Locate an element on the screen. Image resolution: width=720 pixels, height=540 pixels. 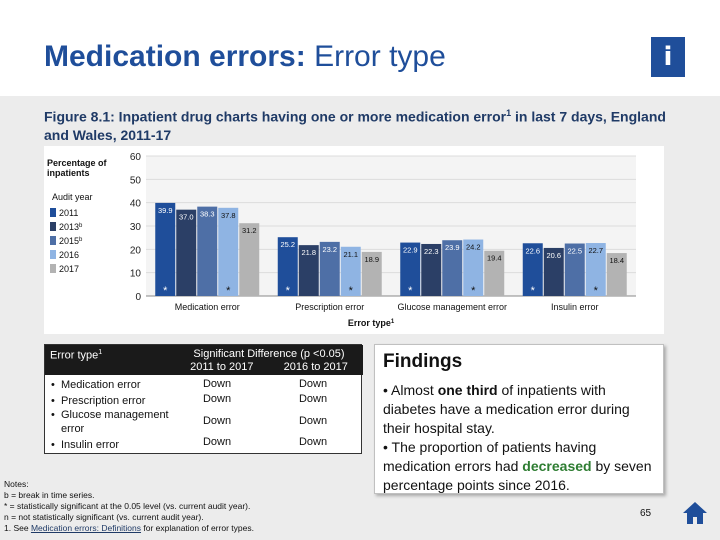
data-label: 37.0 is located at coordinates (186, 217).